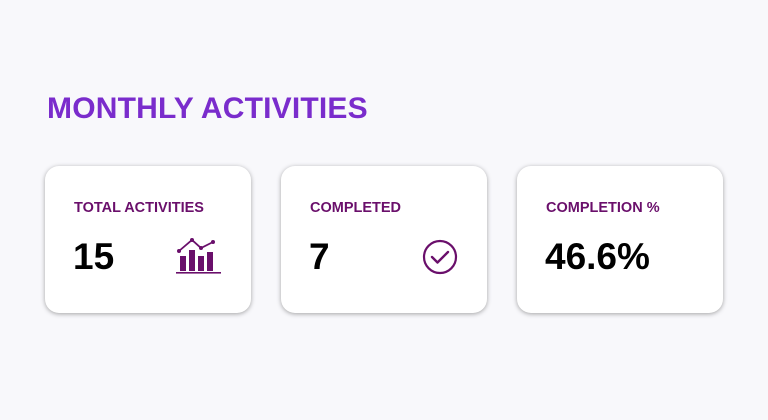 This screenshot has width=768, height=420. I want to click on completion-percent-card: COMPLETION % 46.6%, so click(620, 239).